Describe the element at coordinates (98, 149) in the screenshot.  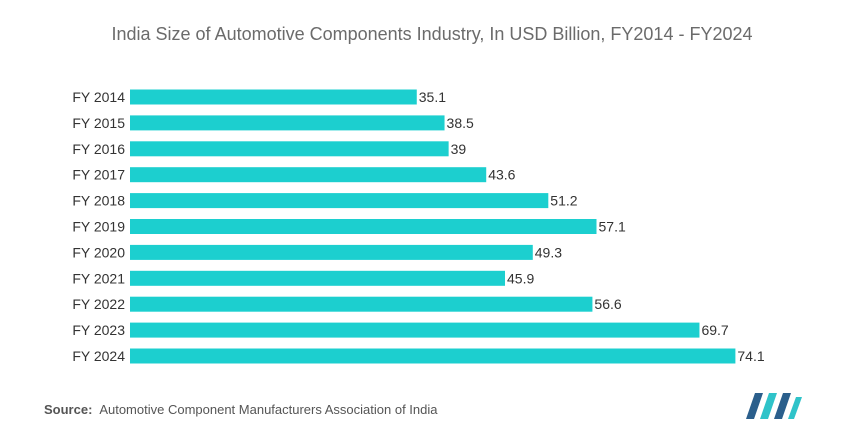
I see `category-label: FY 2016` at that location.